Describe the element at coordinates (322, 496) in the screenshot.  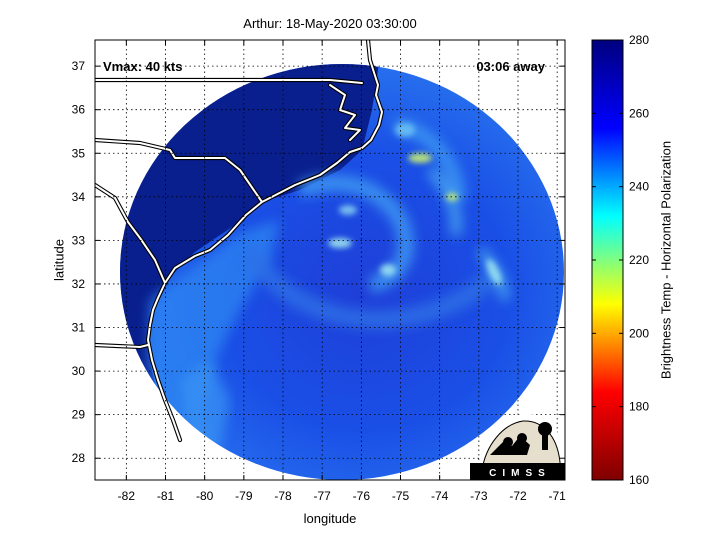
I see `x-tick-label: -77` at that location.